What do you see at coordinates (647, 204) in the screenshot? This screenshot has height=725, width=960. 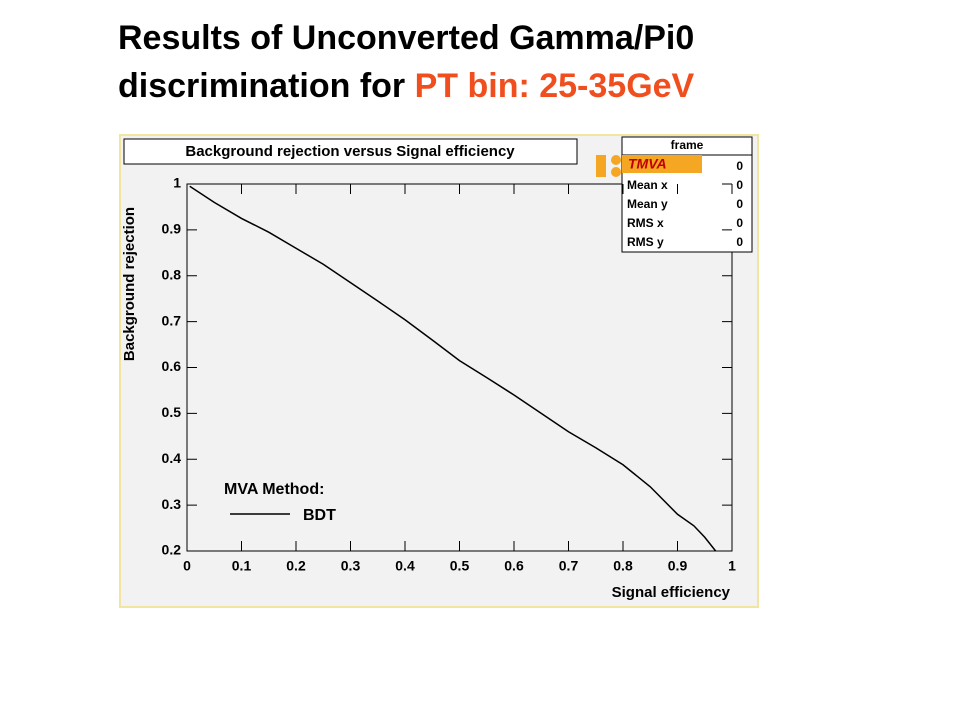 I see `stats-label: Mean y` at bounding box center [647, 204].